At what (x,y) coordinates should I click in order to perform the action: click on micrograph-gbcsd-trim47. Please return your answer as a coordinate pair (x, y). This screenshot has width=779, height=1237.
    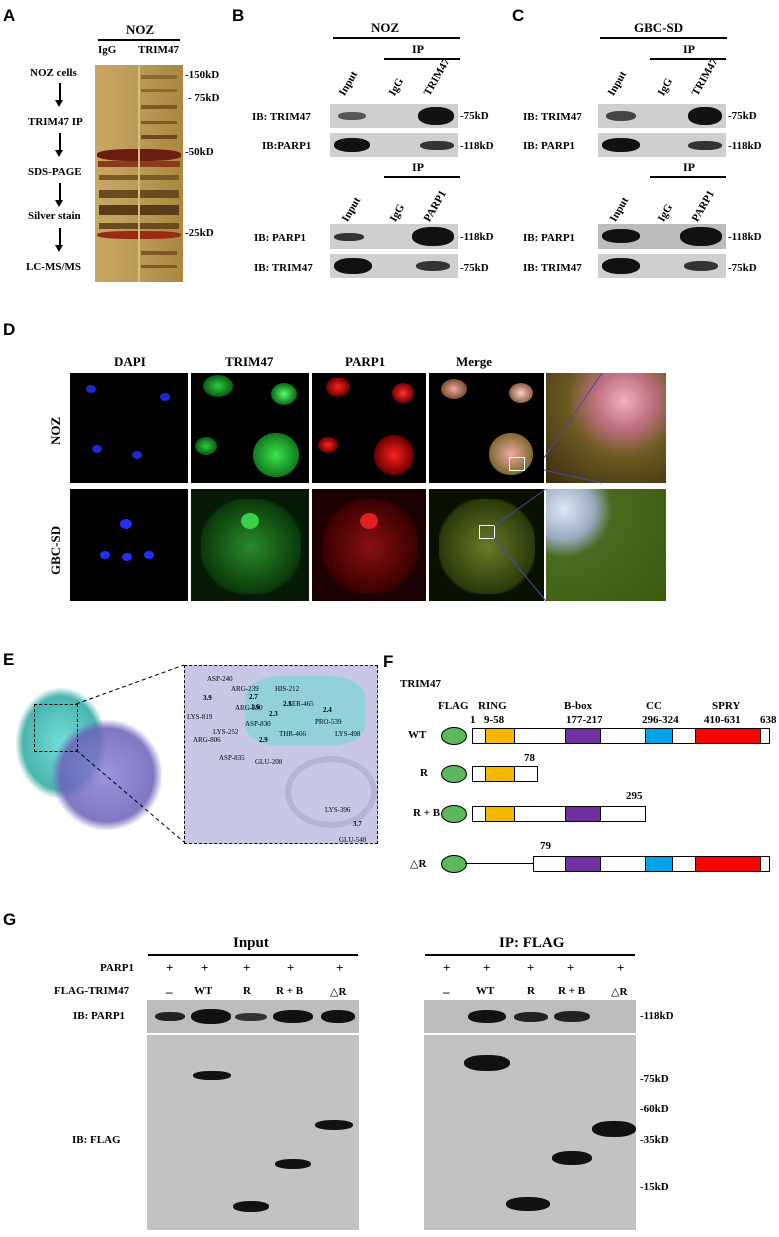
    Looking at the image, I should click on (250, 545).